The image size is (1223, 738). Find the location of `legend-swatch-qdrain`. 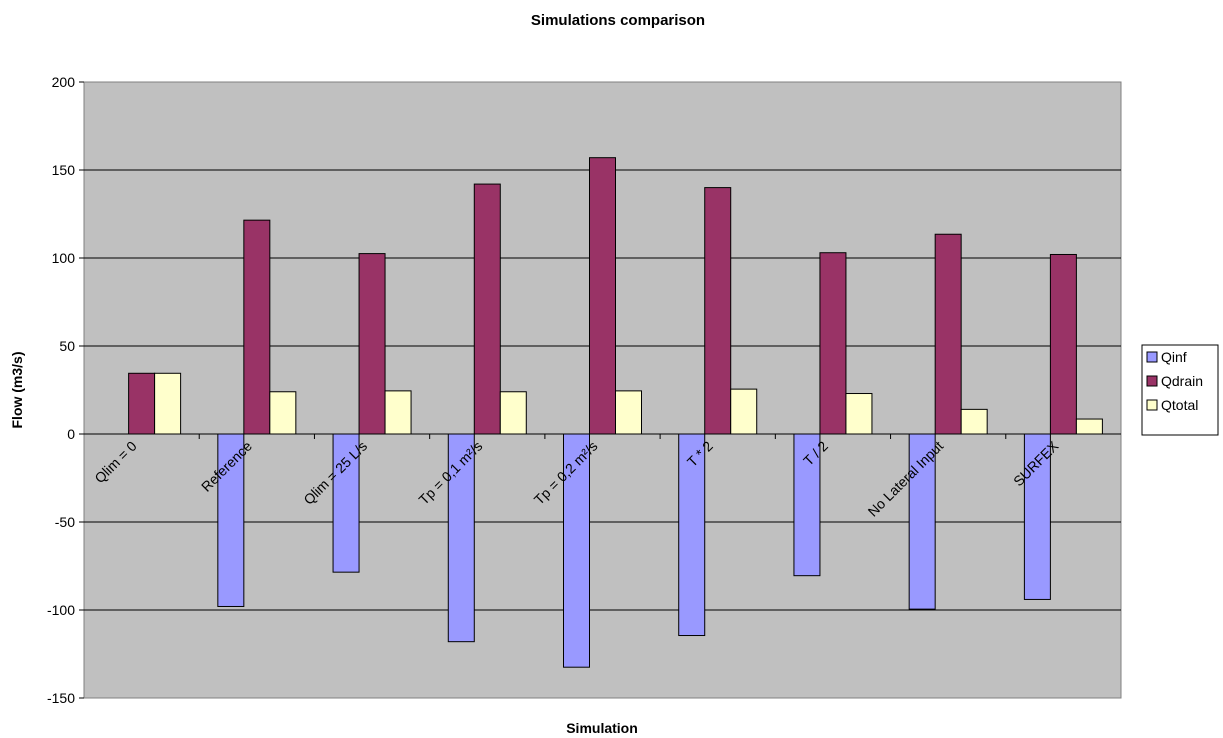

legend-swatch-qdrain is located at coordinates (1152, 381).